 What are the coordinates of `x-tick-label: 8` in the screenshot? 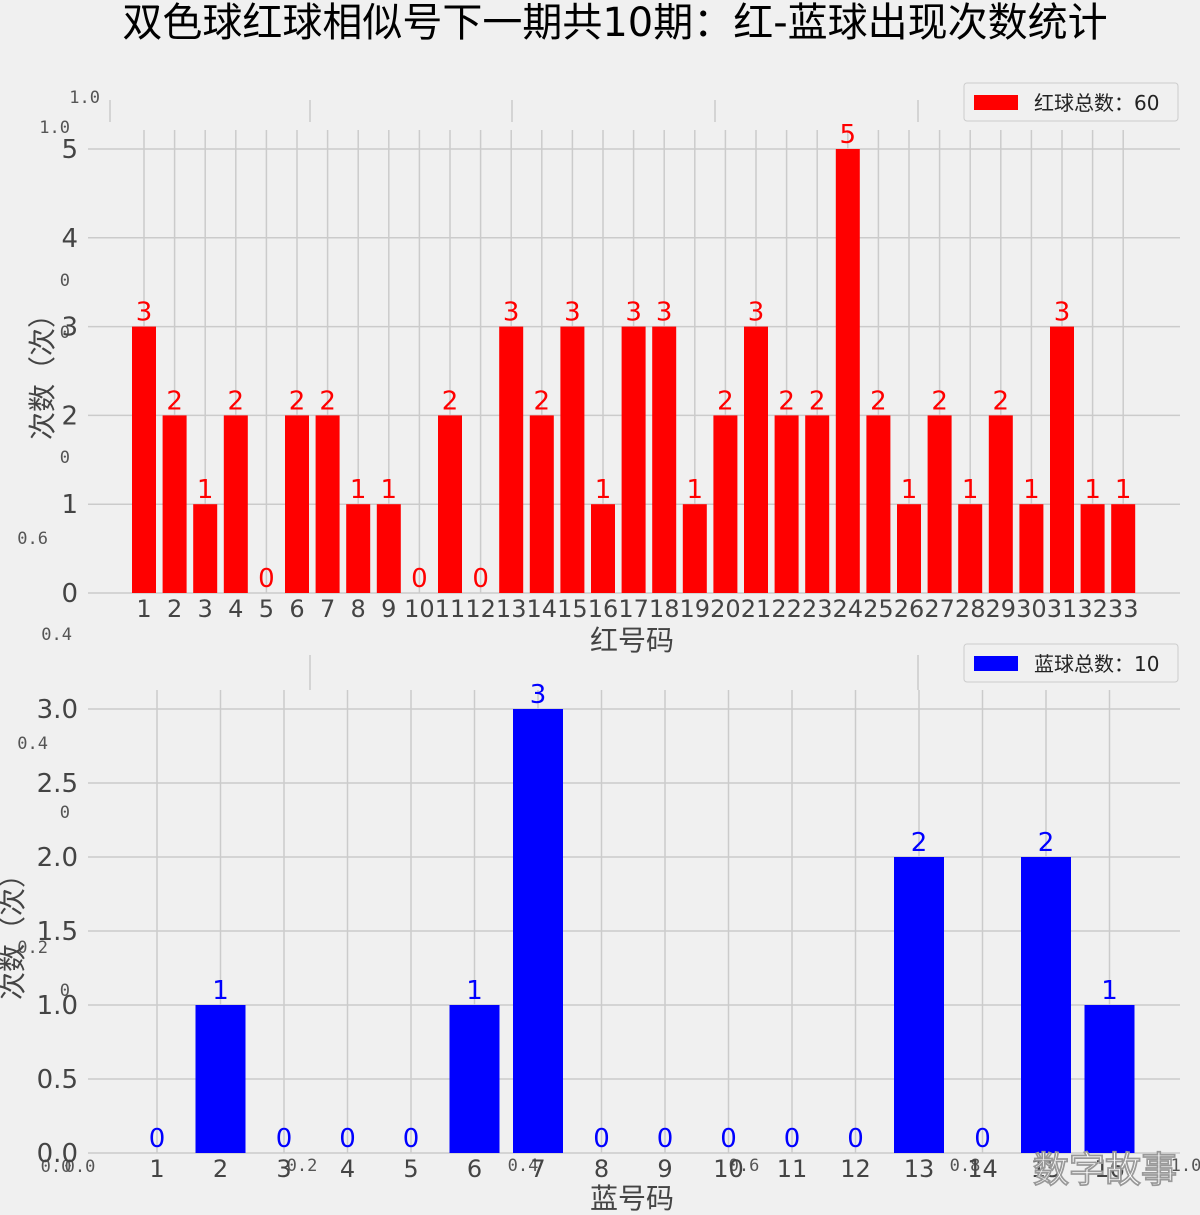 It's located at (601, 1169).